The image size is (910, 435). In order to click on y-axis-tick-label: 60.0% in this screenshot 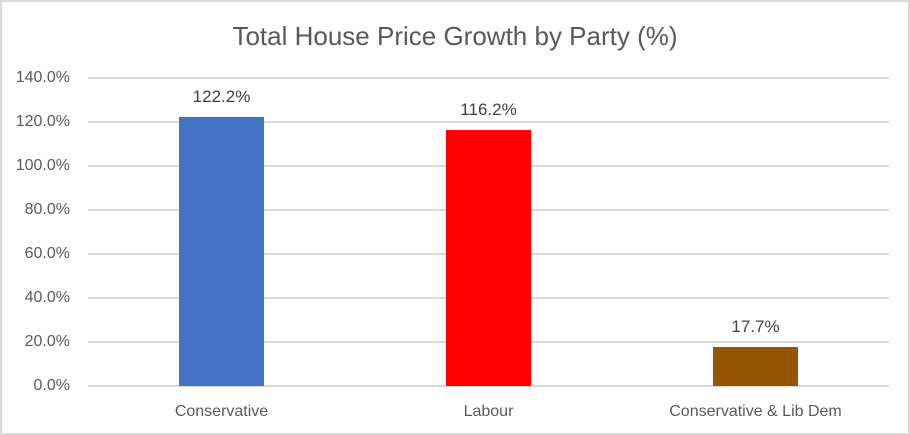, I will do `click(47, 253)`.